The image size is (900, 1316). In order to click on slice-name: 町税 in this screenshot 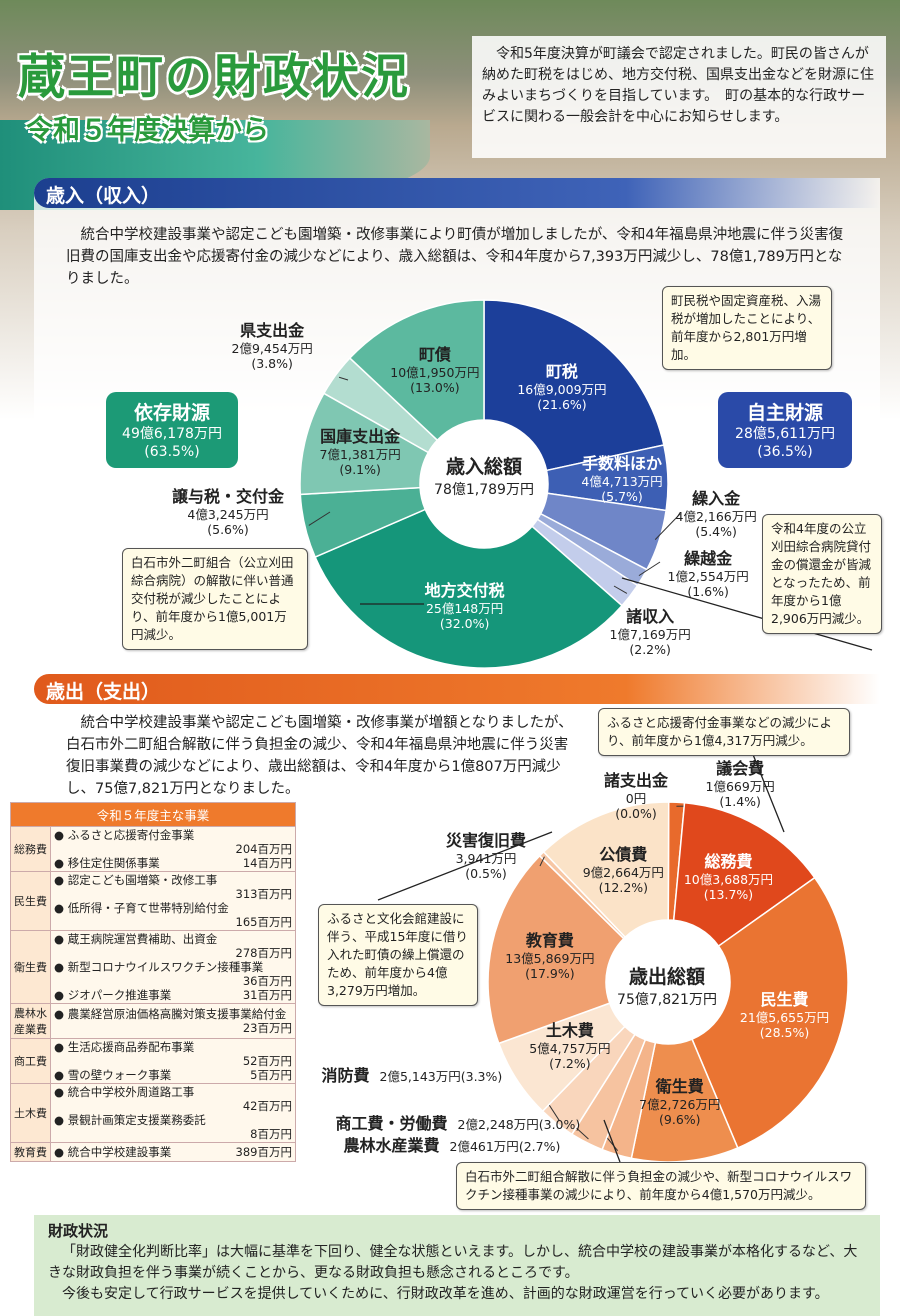, I will do `click(561, 372)`.